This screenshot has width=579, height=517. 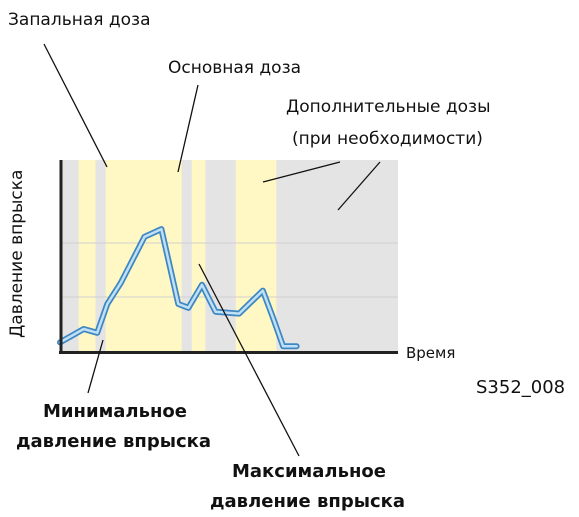 I want to click on label-pilot-dose: Запальная доза, so click(x=79, y=20).